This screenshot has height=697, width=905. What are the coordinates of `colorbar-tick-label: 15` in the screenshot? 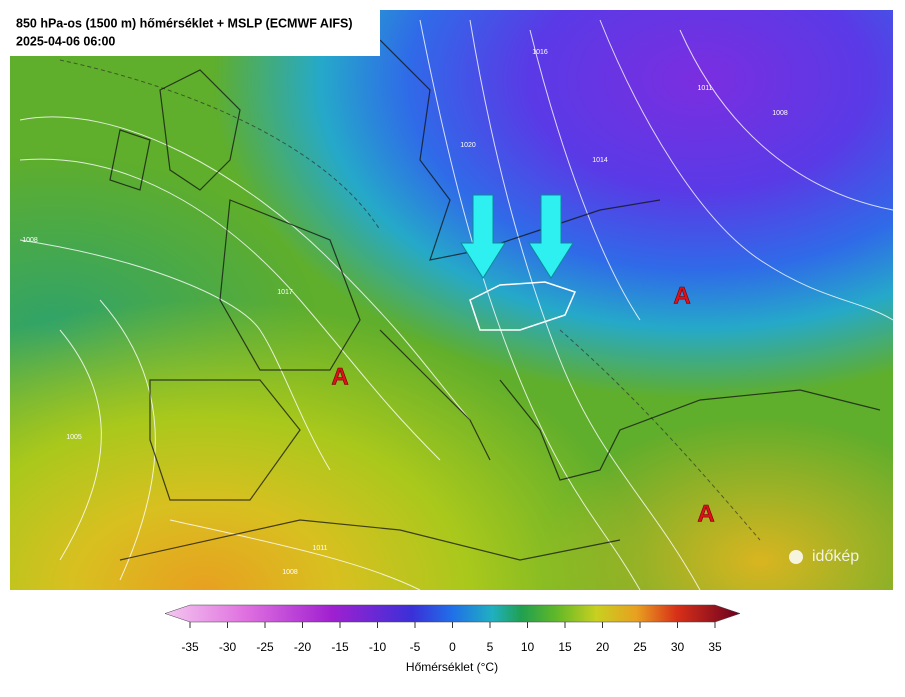 It's located at (565, 647).